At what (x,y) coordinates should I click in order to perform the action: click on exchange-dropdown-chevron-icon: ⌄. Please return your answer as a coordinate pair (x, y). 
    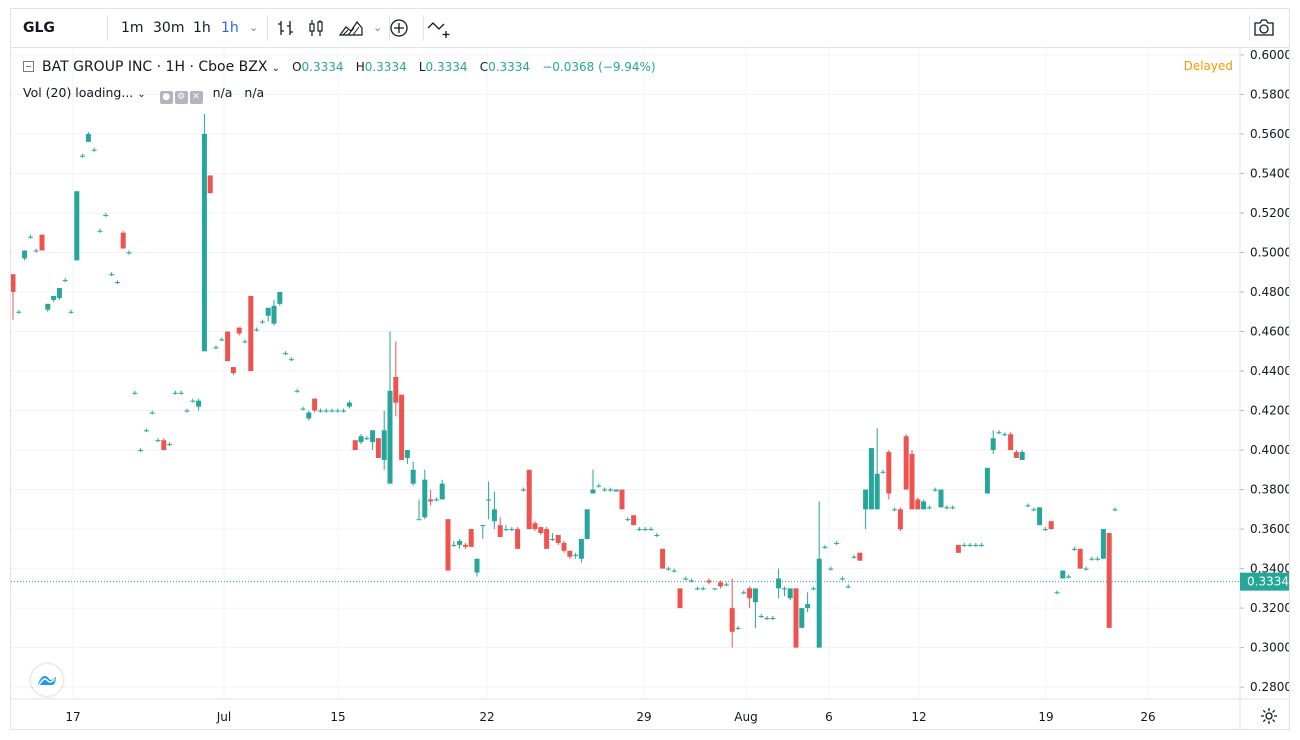
    Looking at the image, I should click on (275, 68).